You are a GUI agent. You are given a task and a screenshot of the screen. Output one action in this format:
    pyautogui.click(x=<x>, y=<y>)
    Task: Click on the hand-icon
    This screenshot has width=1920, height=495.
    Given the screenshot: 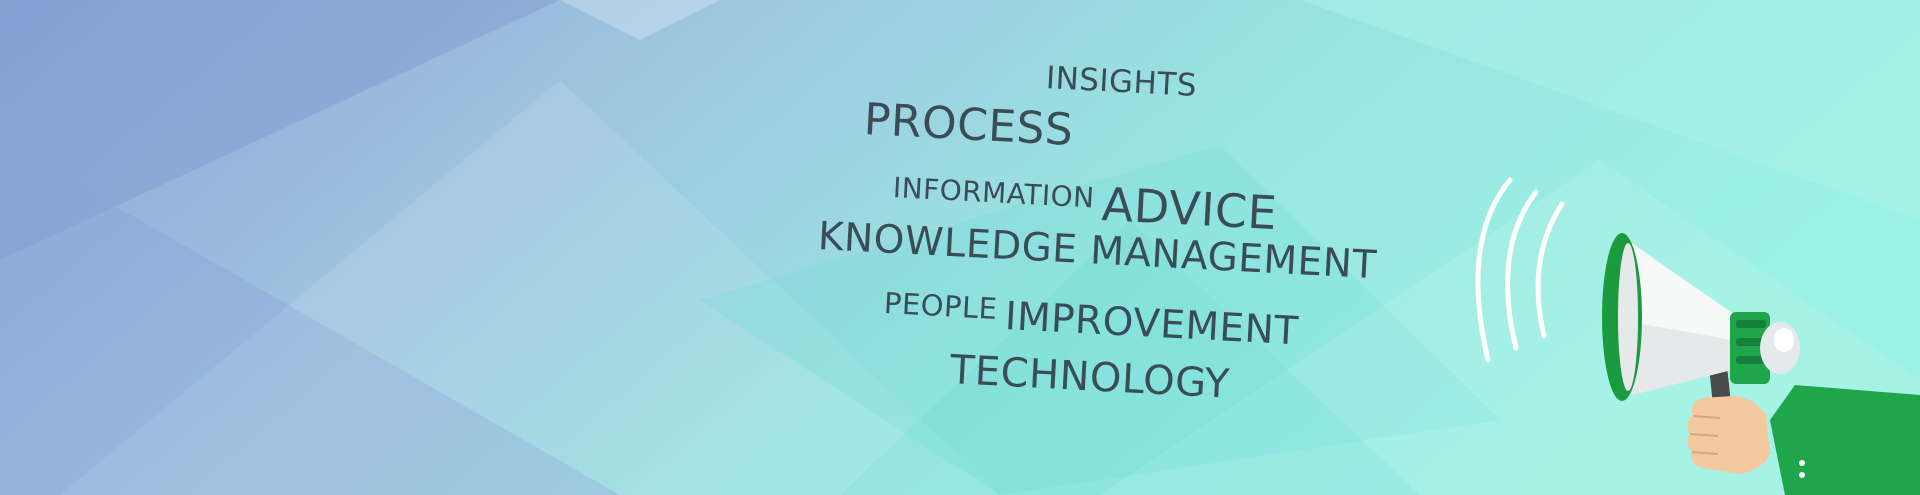 What is the action you would take?
    pyautogui.click(x=1728, y=435)
    